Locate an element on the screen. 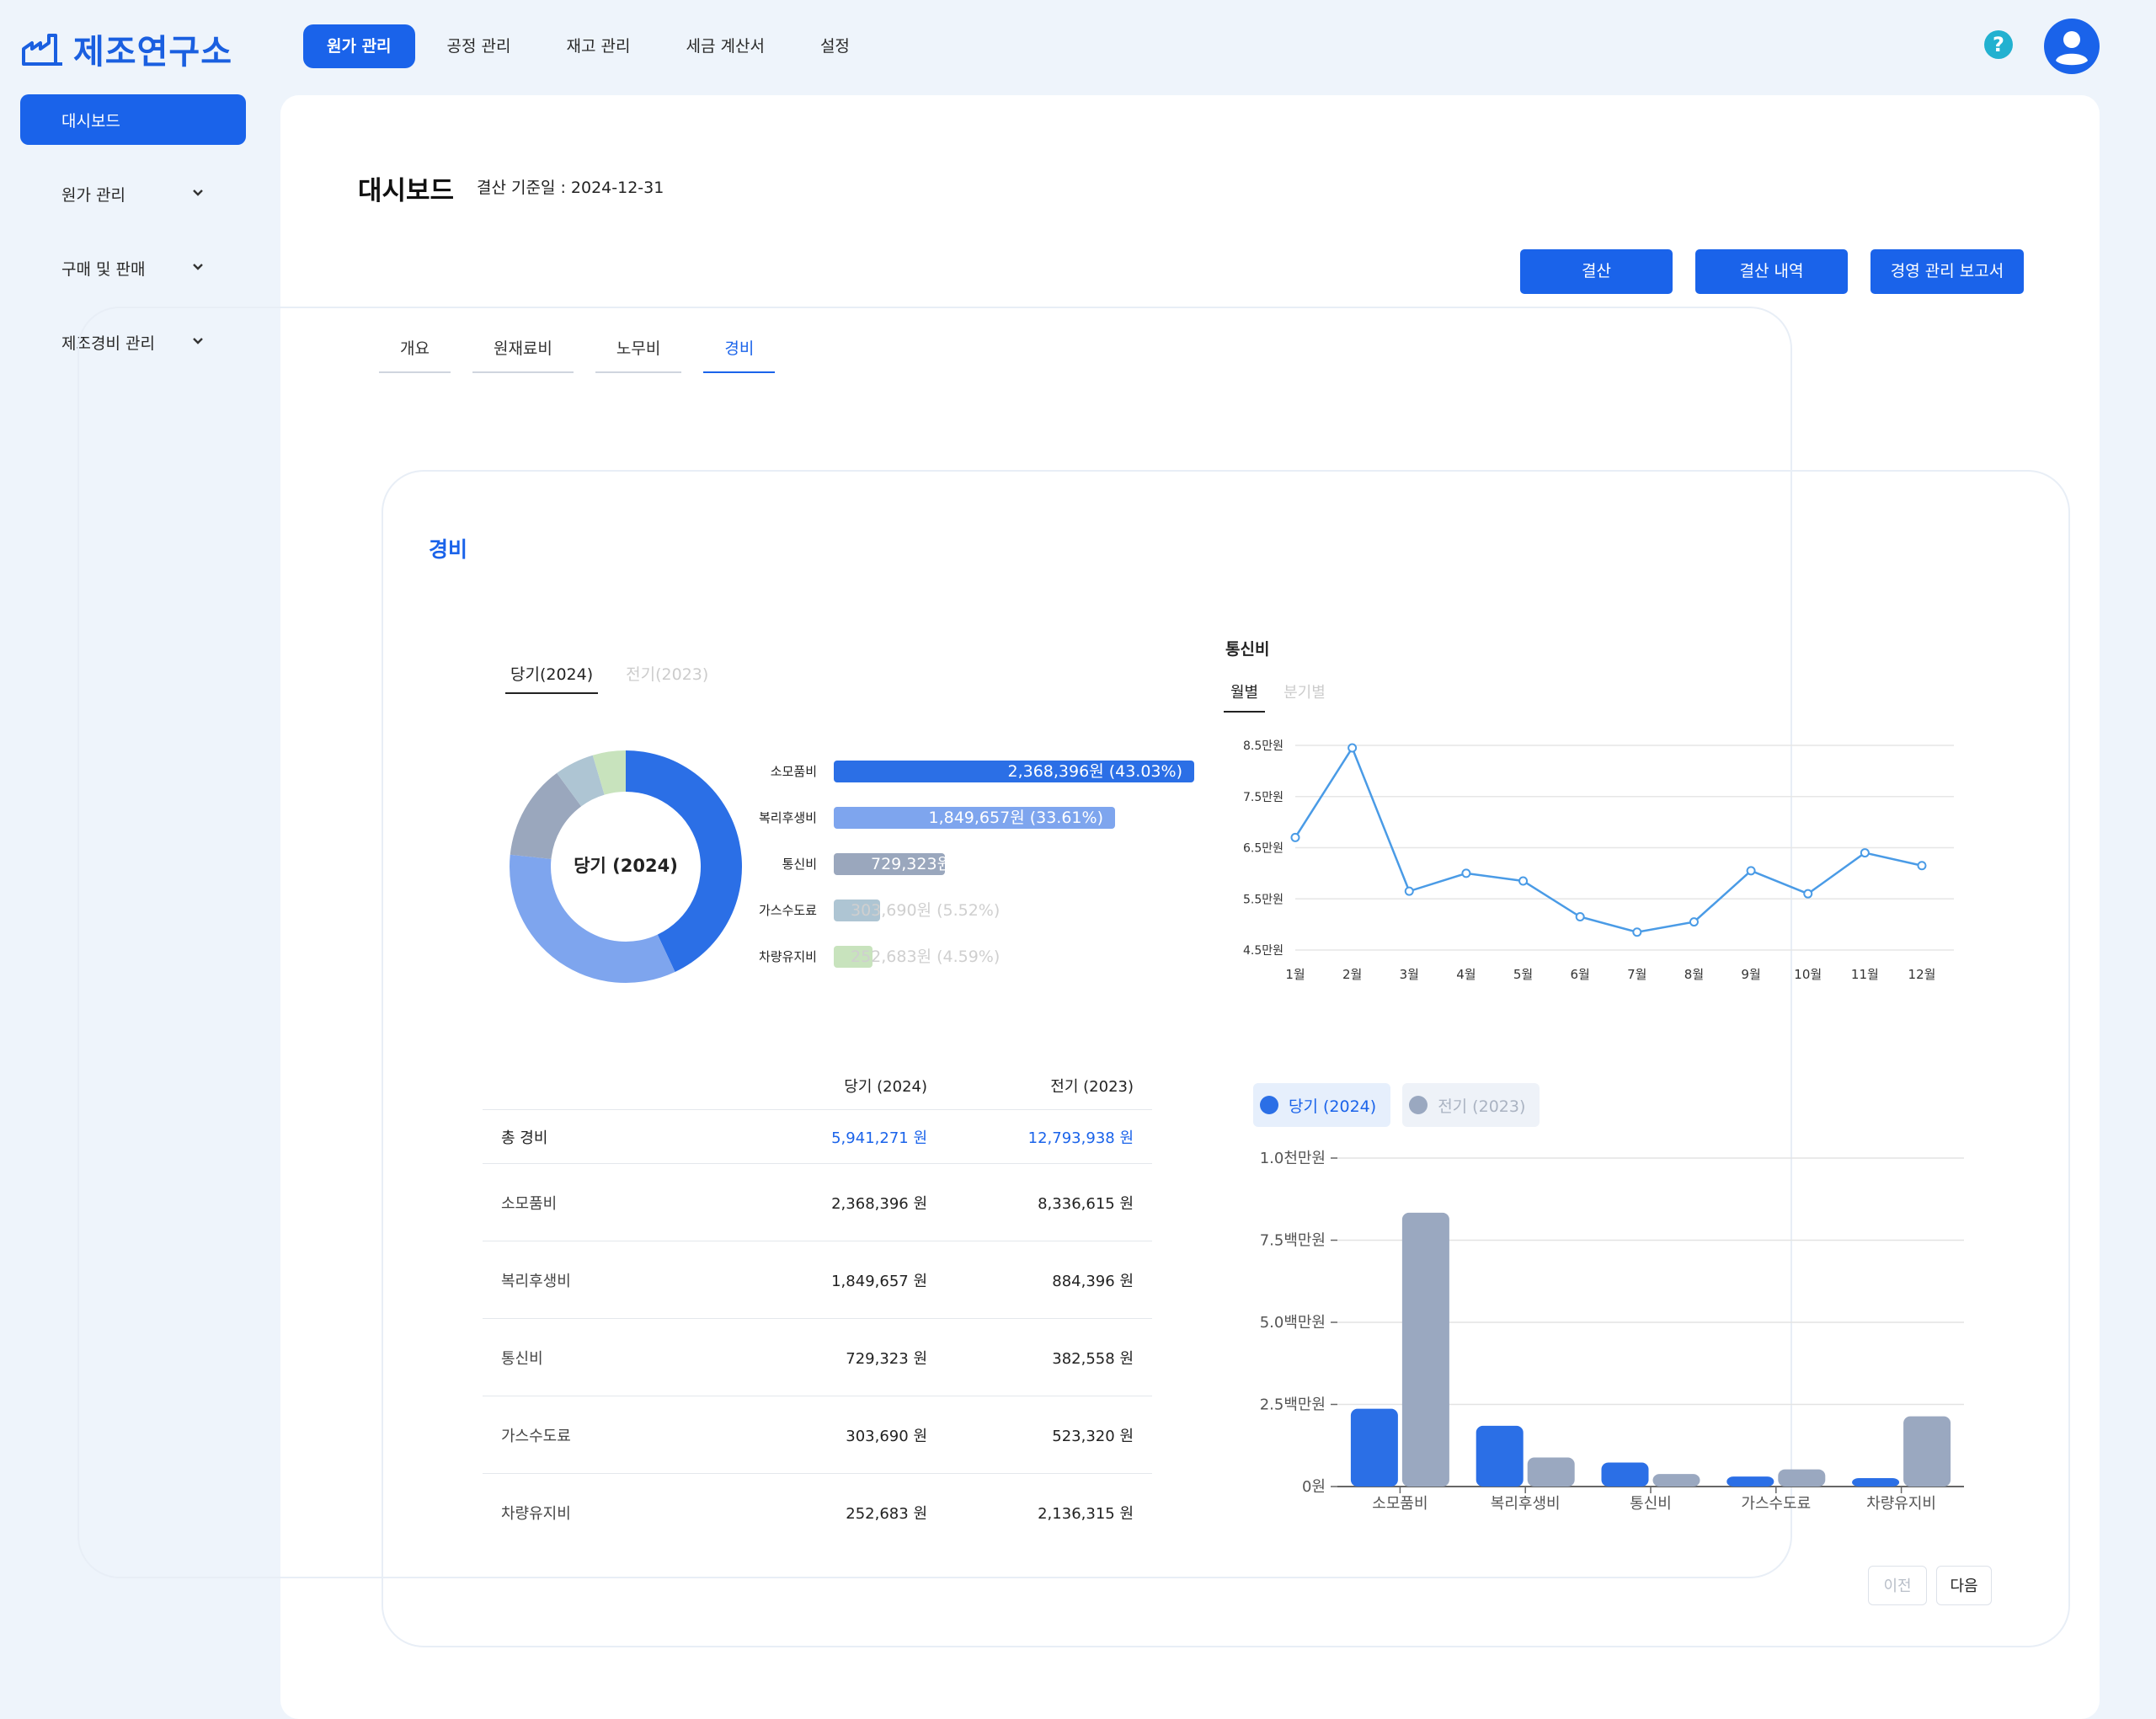 This screenshot has height=1719, width=2156. management-report-button: 경영 관리 보고서 is located at coordinates (1947, 271).